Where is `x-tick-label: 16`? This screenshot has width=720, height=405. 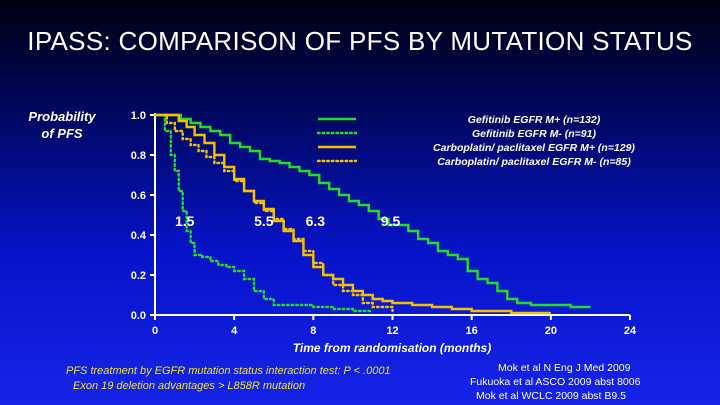 x-tick-label: 16 is located at coordinates (472, 331).